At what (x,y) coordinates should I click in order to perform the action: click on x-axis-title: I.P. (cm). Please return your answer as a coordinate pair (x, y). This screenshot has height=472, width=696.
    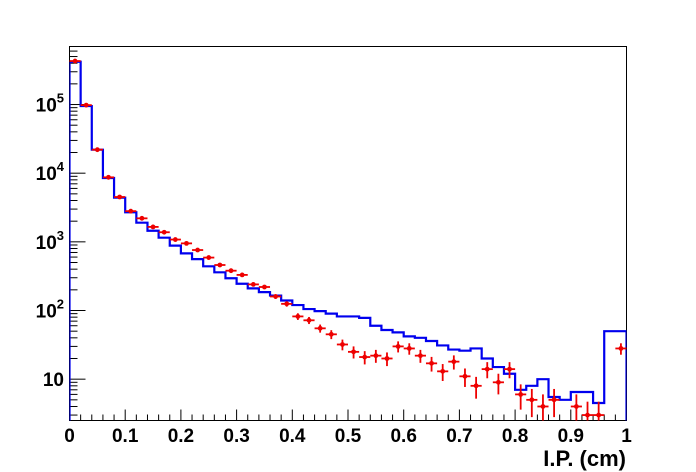
    Looking at the image, I should click on (584, 458).